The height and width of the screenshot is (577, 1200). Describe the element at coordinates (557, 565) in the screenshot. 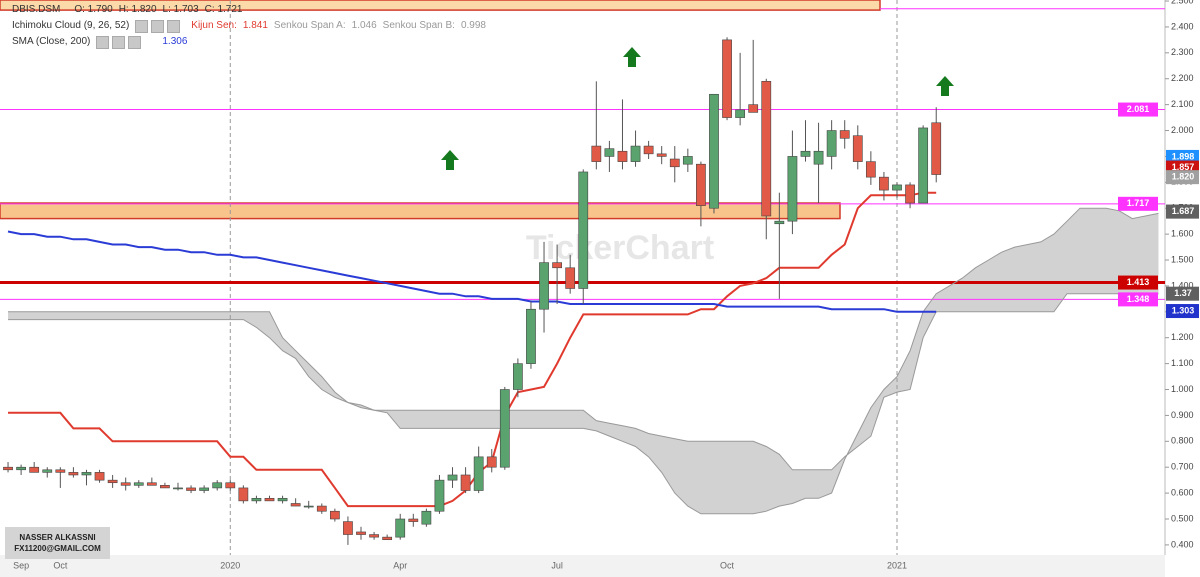

I see `x-tick-label: Jul` at that location.